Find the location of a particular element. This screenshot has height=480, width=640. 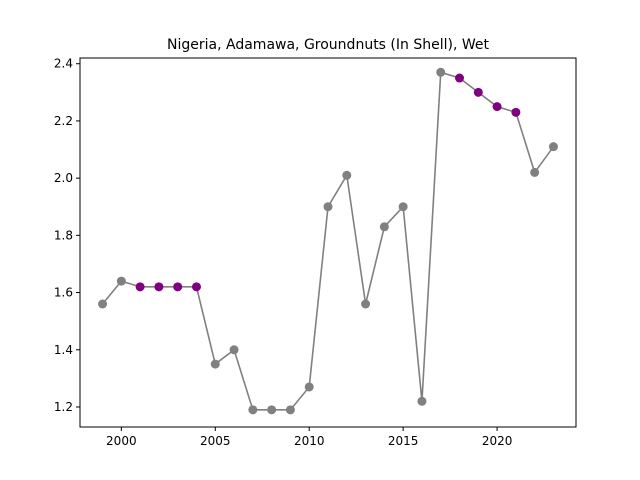

y-tick-label: 1.6 is located at coordinates (63, 293).